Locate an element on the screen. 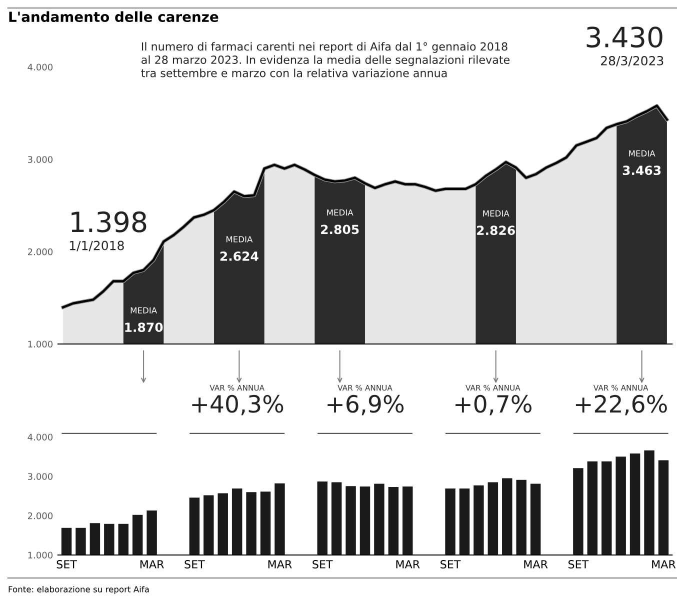 The width and height of the screenshot is (677, 598). annotation: 1.398 1/1/2018 is located at coordinates (108, 231).